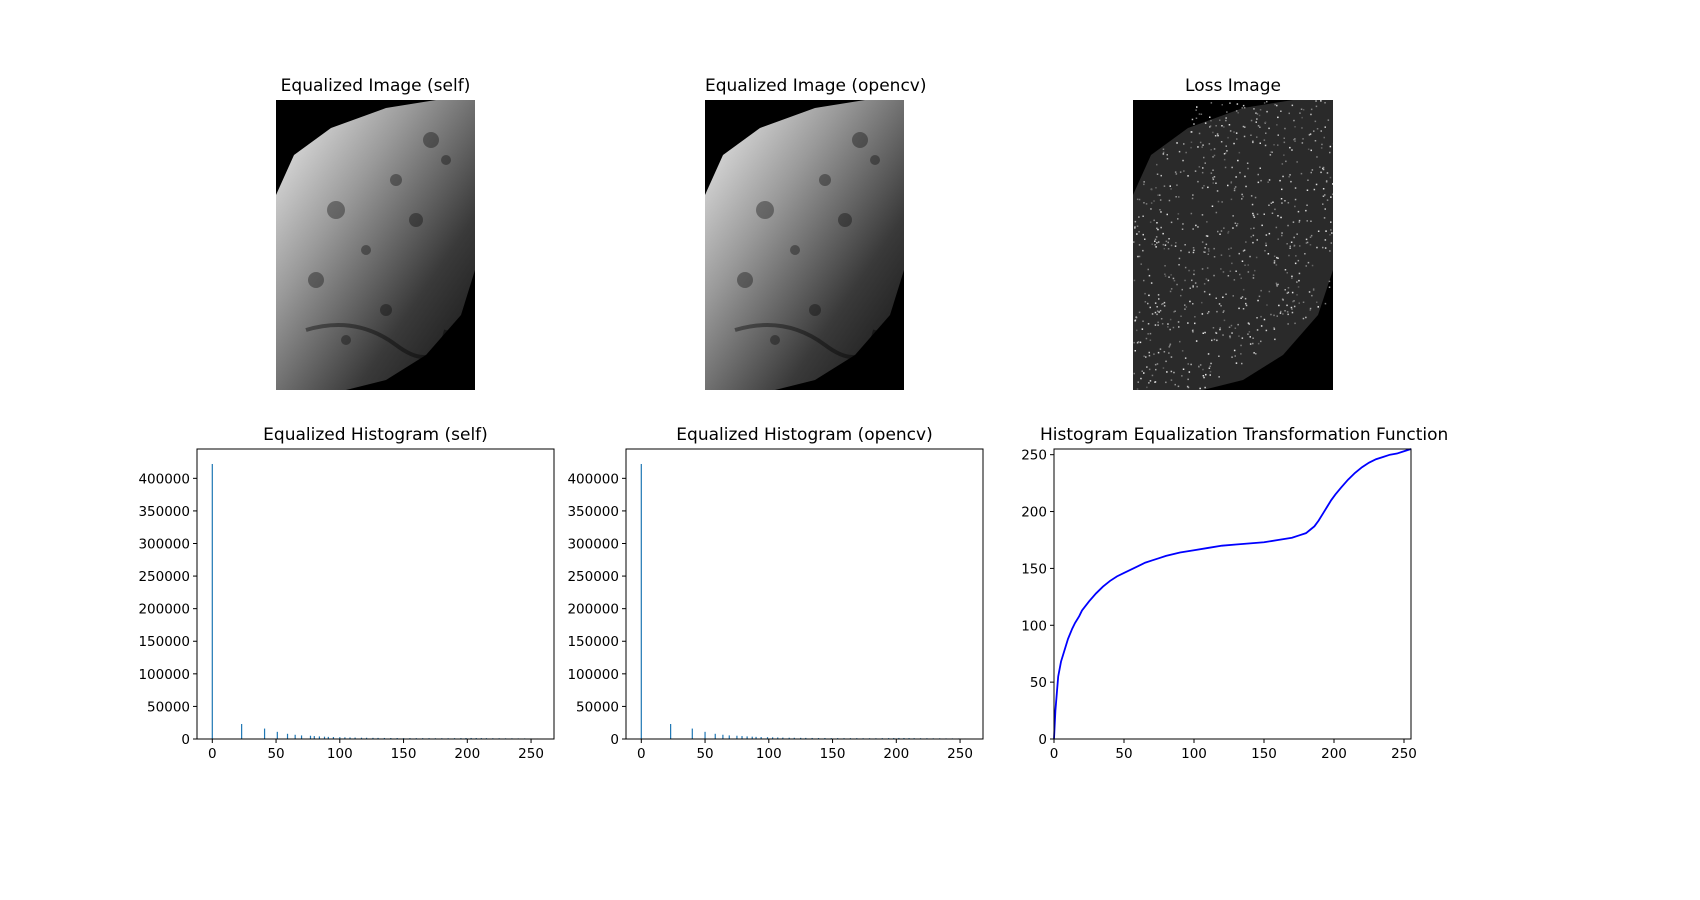 The width and height of the screenshot is (1700, 900). I want to click on x-tick-label: 200, so click(896, 754).